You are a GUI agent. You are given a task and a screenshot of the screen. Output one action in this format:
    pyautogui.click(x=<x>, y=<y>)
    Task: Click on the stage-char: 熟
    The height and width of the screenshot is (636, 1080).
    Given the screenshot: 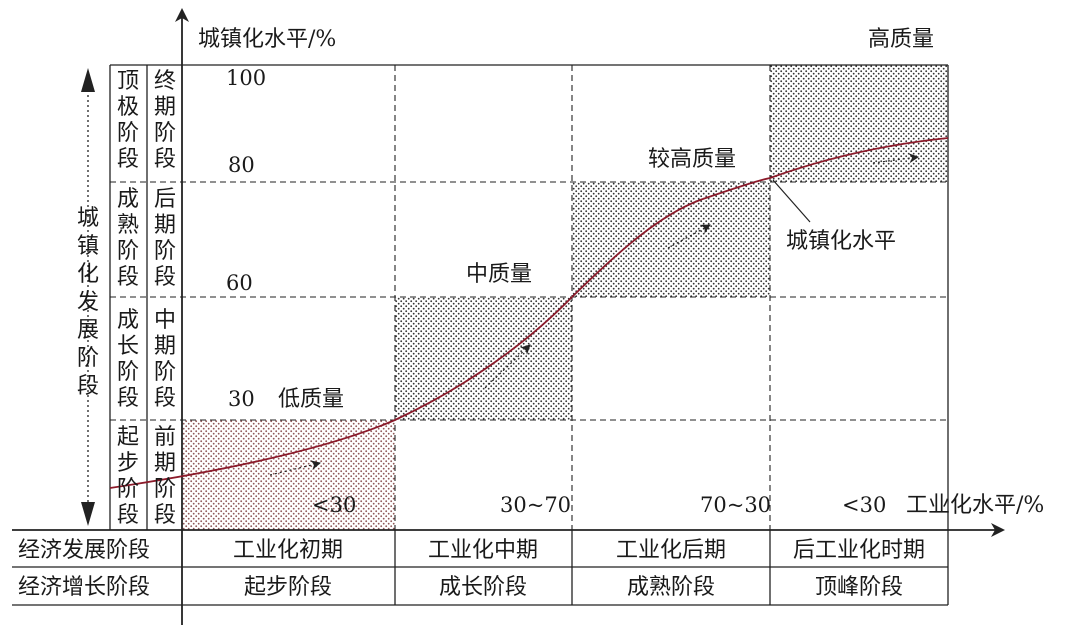 What is the action you would take?
    pyautogui.click(x=128, y=225)
    